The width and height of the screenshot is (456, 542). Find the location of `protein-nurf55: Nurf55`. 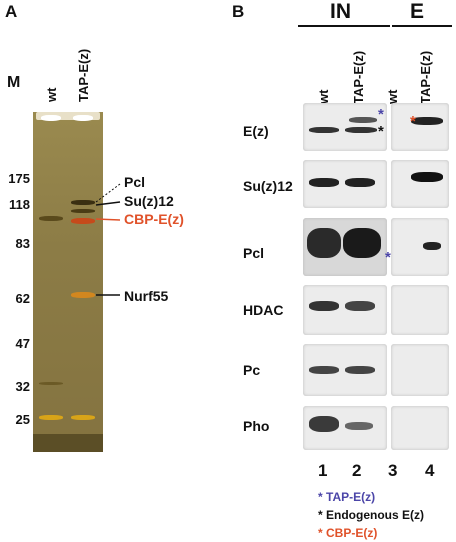

protein-nurf55: Nurf55 is located at coordinates (146, 296).